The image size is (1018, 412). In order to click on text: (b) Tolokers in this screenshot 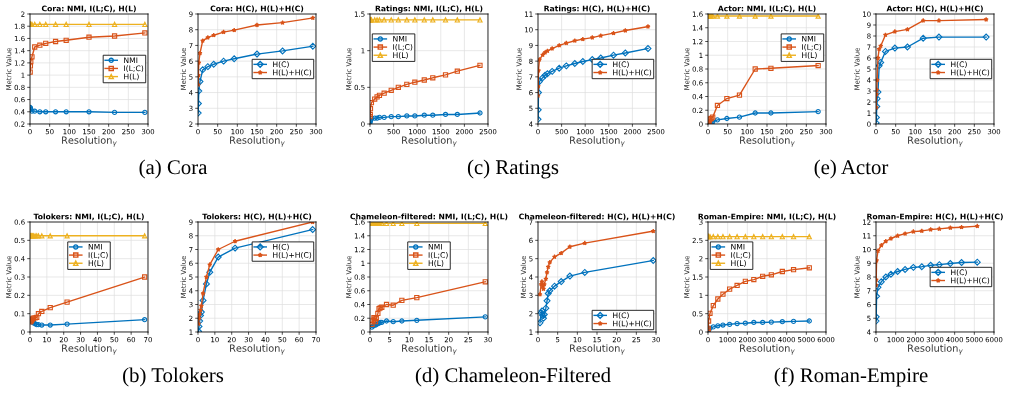, I will do `click(173, 377)`.